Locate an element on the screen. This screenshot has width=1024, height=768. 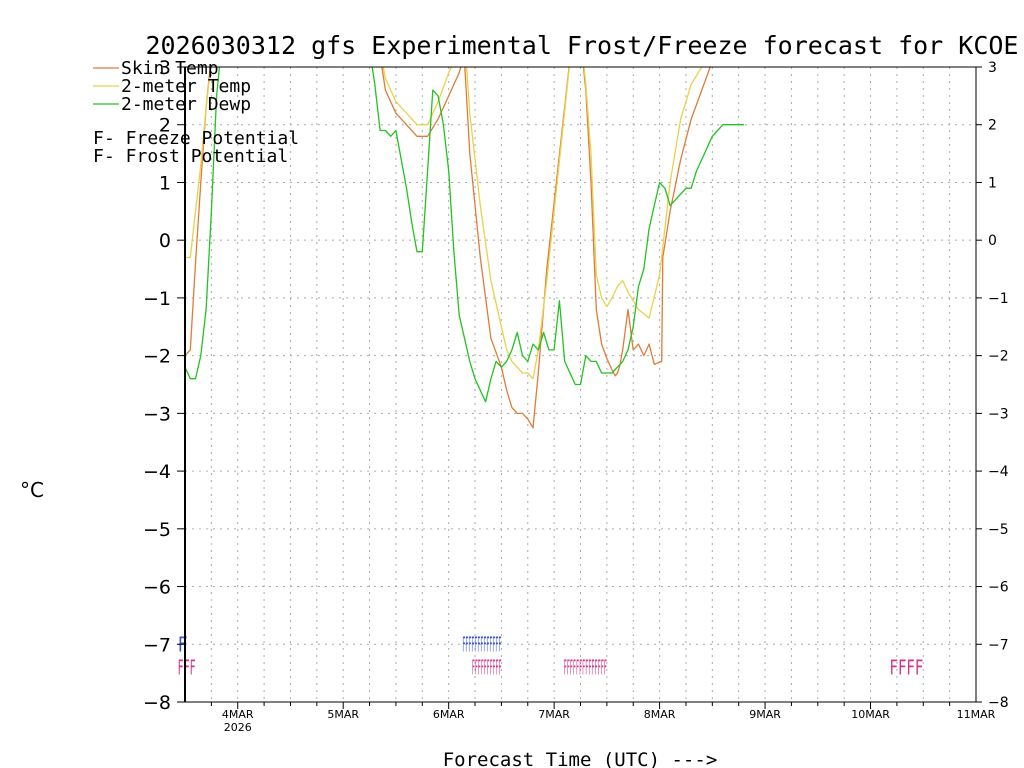
flag-legend-label: - Frost Potential is located at coordinates (196, 156).